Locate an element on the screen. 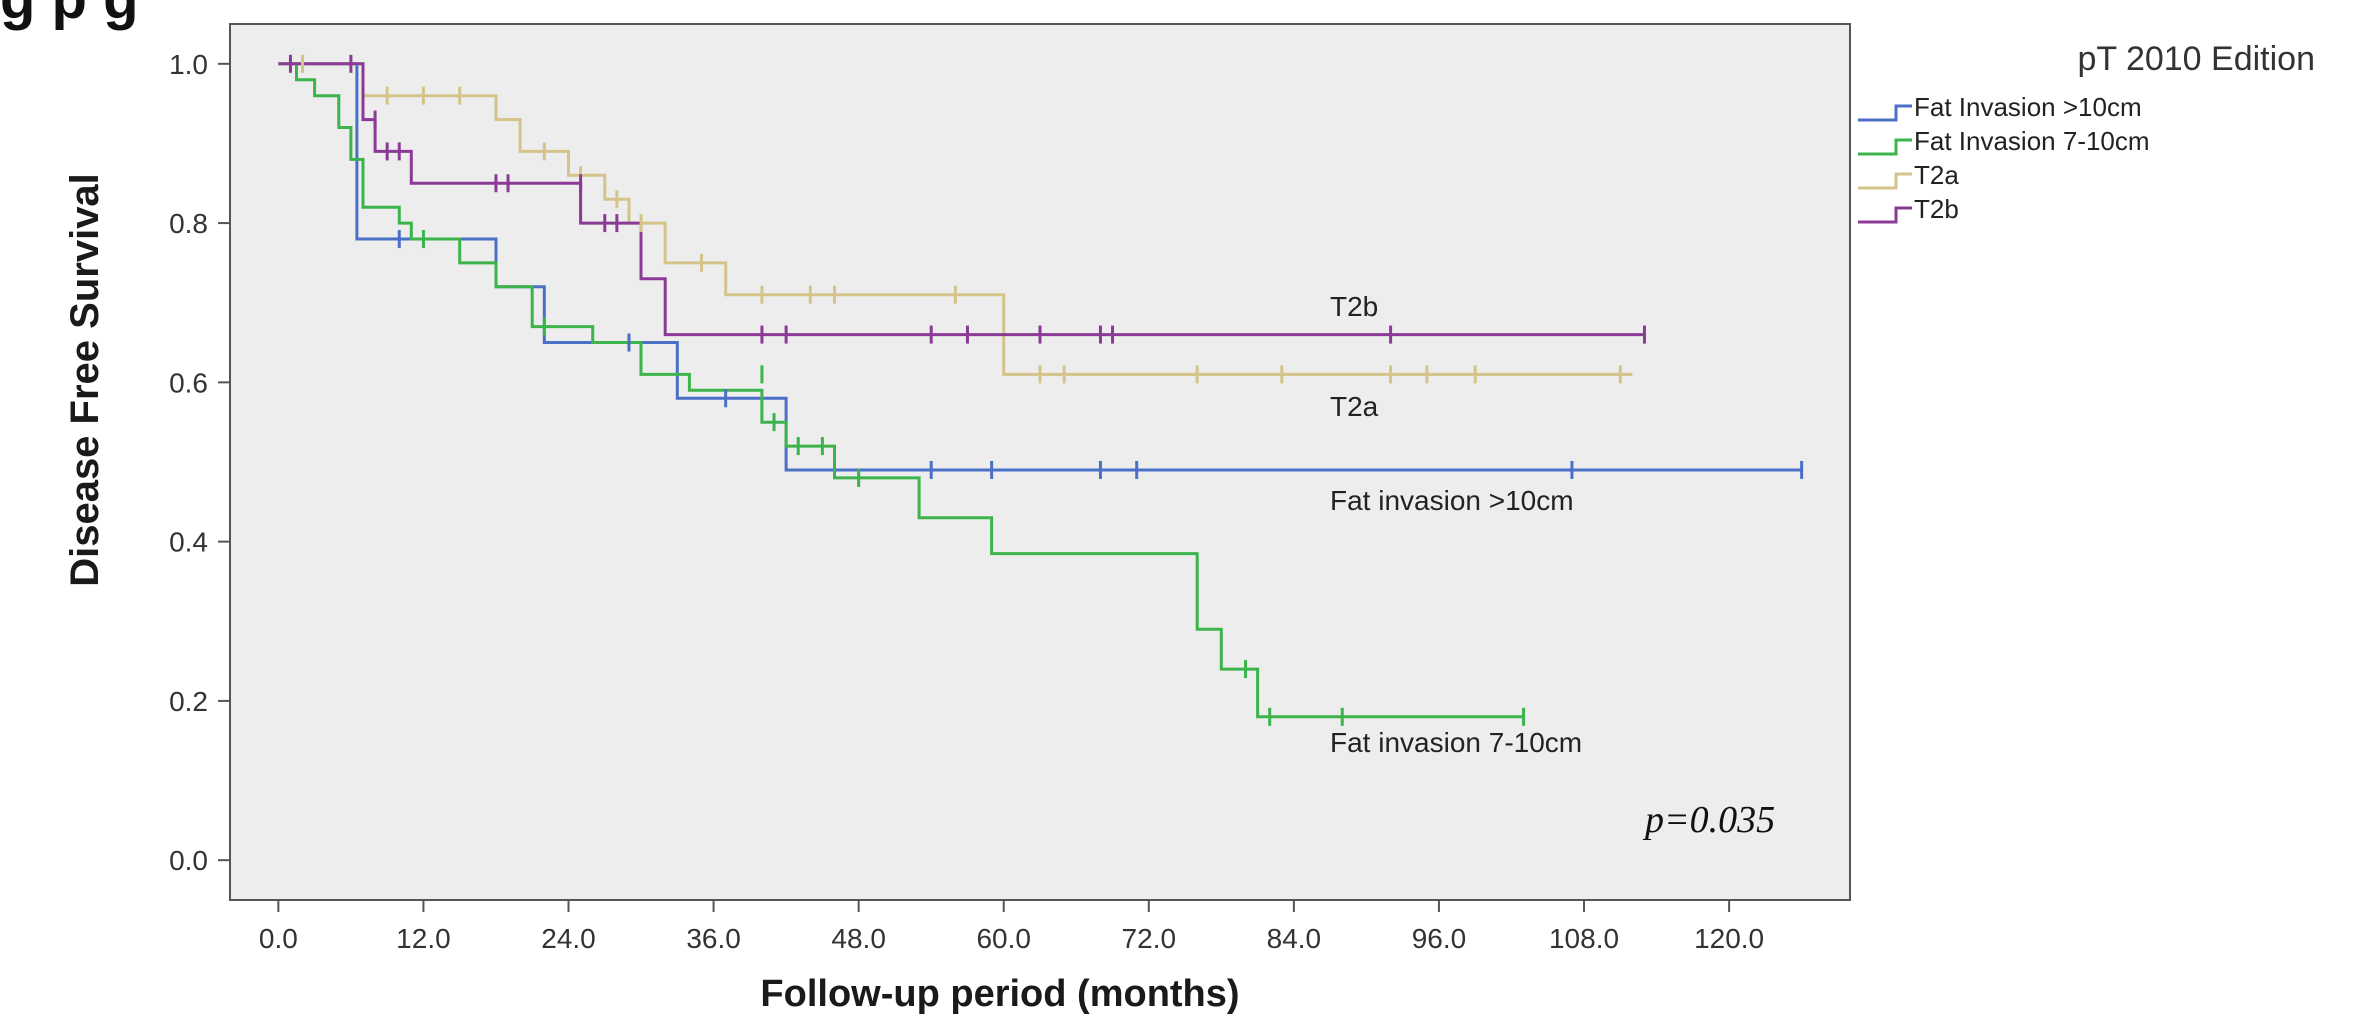 Image resolution: width=2361 pixels, height=1027 pixels. legend-label: Fat Invasion >10cm is located at coordinates (2028, 107).